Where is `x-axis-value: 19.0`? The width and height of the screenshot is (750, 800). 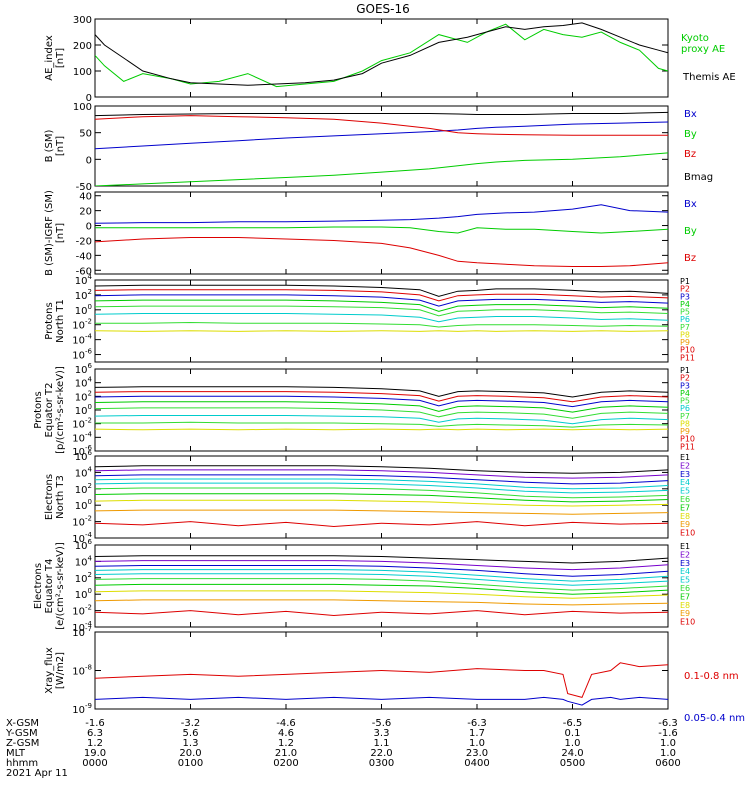 x-axis-value: 19.0 is located at coordinates (95, 753).